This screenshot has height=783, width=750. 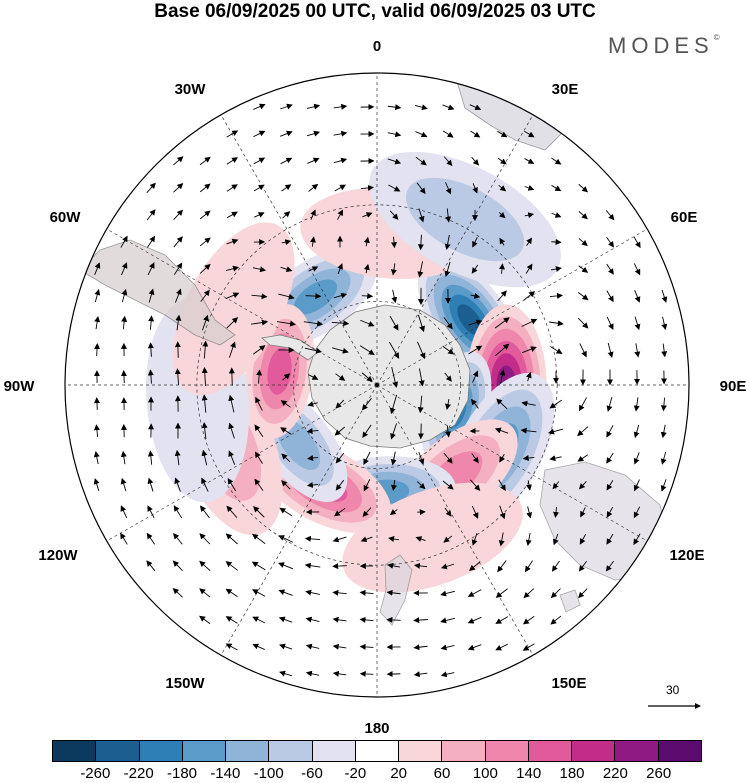 What do you see at coordinates (279, 371) in the screenshot?
I see `anomaly-contour-band` at bounding box center [279, 371].